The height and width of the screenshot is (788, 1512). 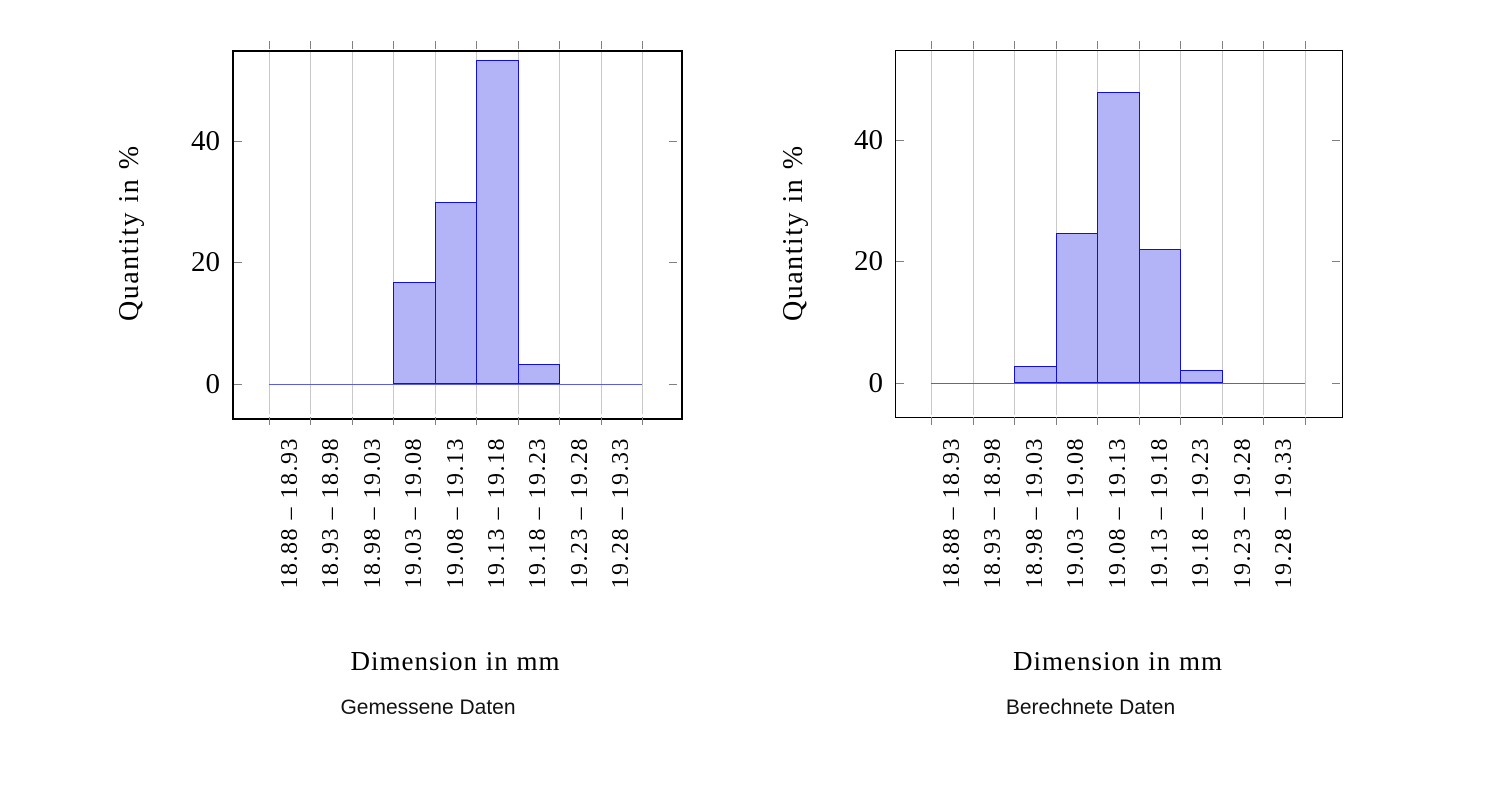 I want to click on x-bin-label: 19.18 – 19.23, so click(x=1201, y=513).